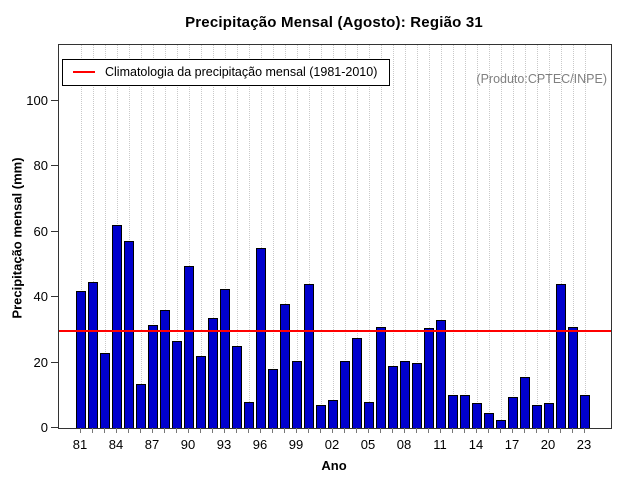 The width and height of the screenshot is (640, 500). Describe the element at coordinates (357, 236) in the screenshot. I see `gridline-2004` at that location.